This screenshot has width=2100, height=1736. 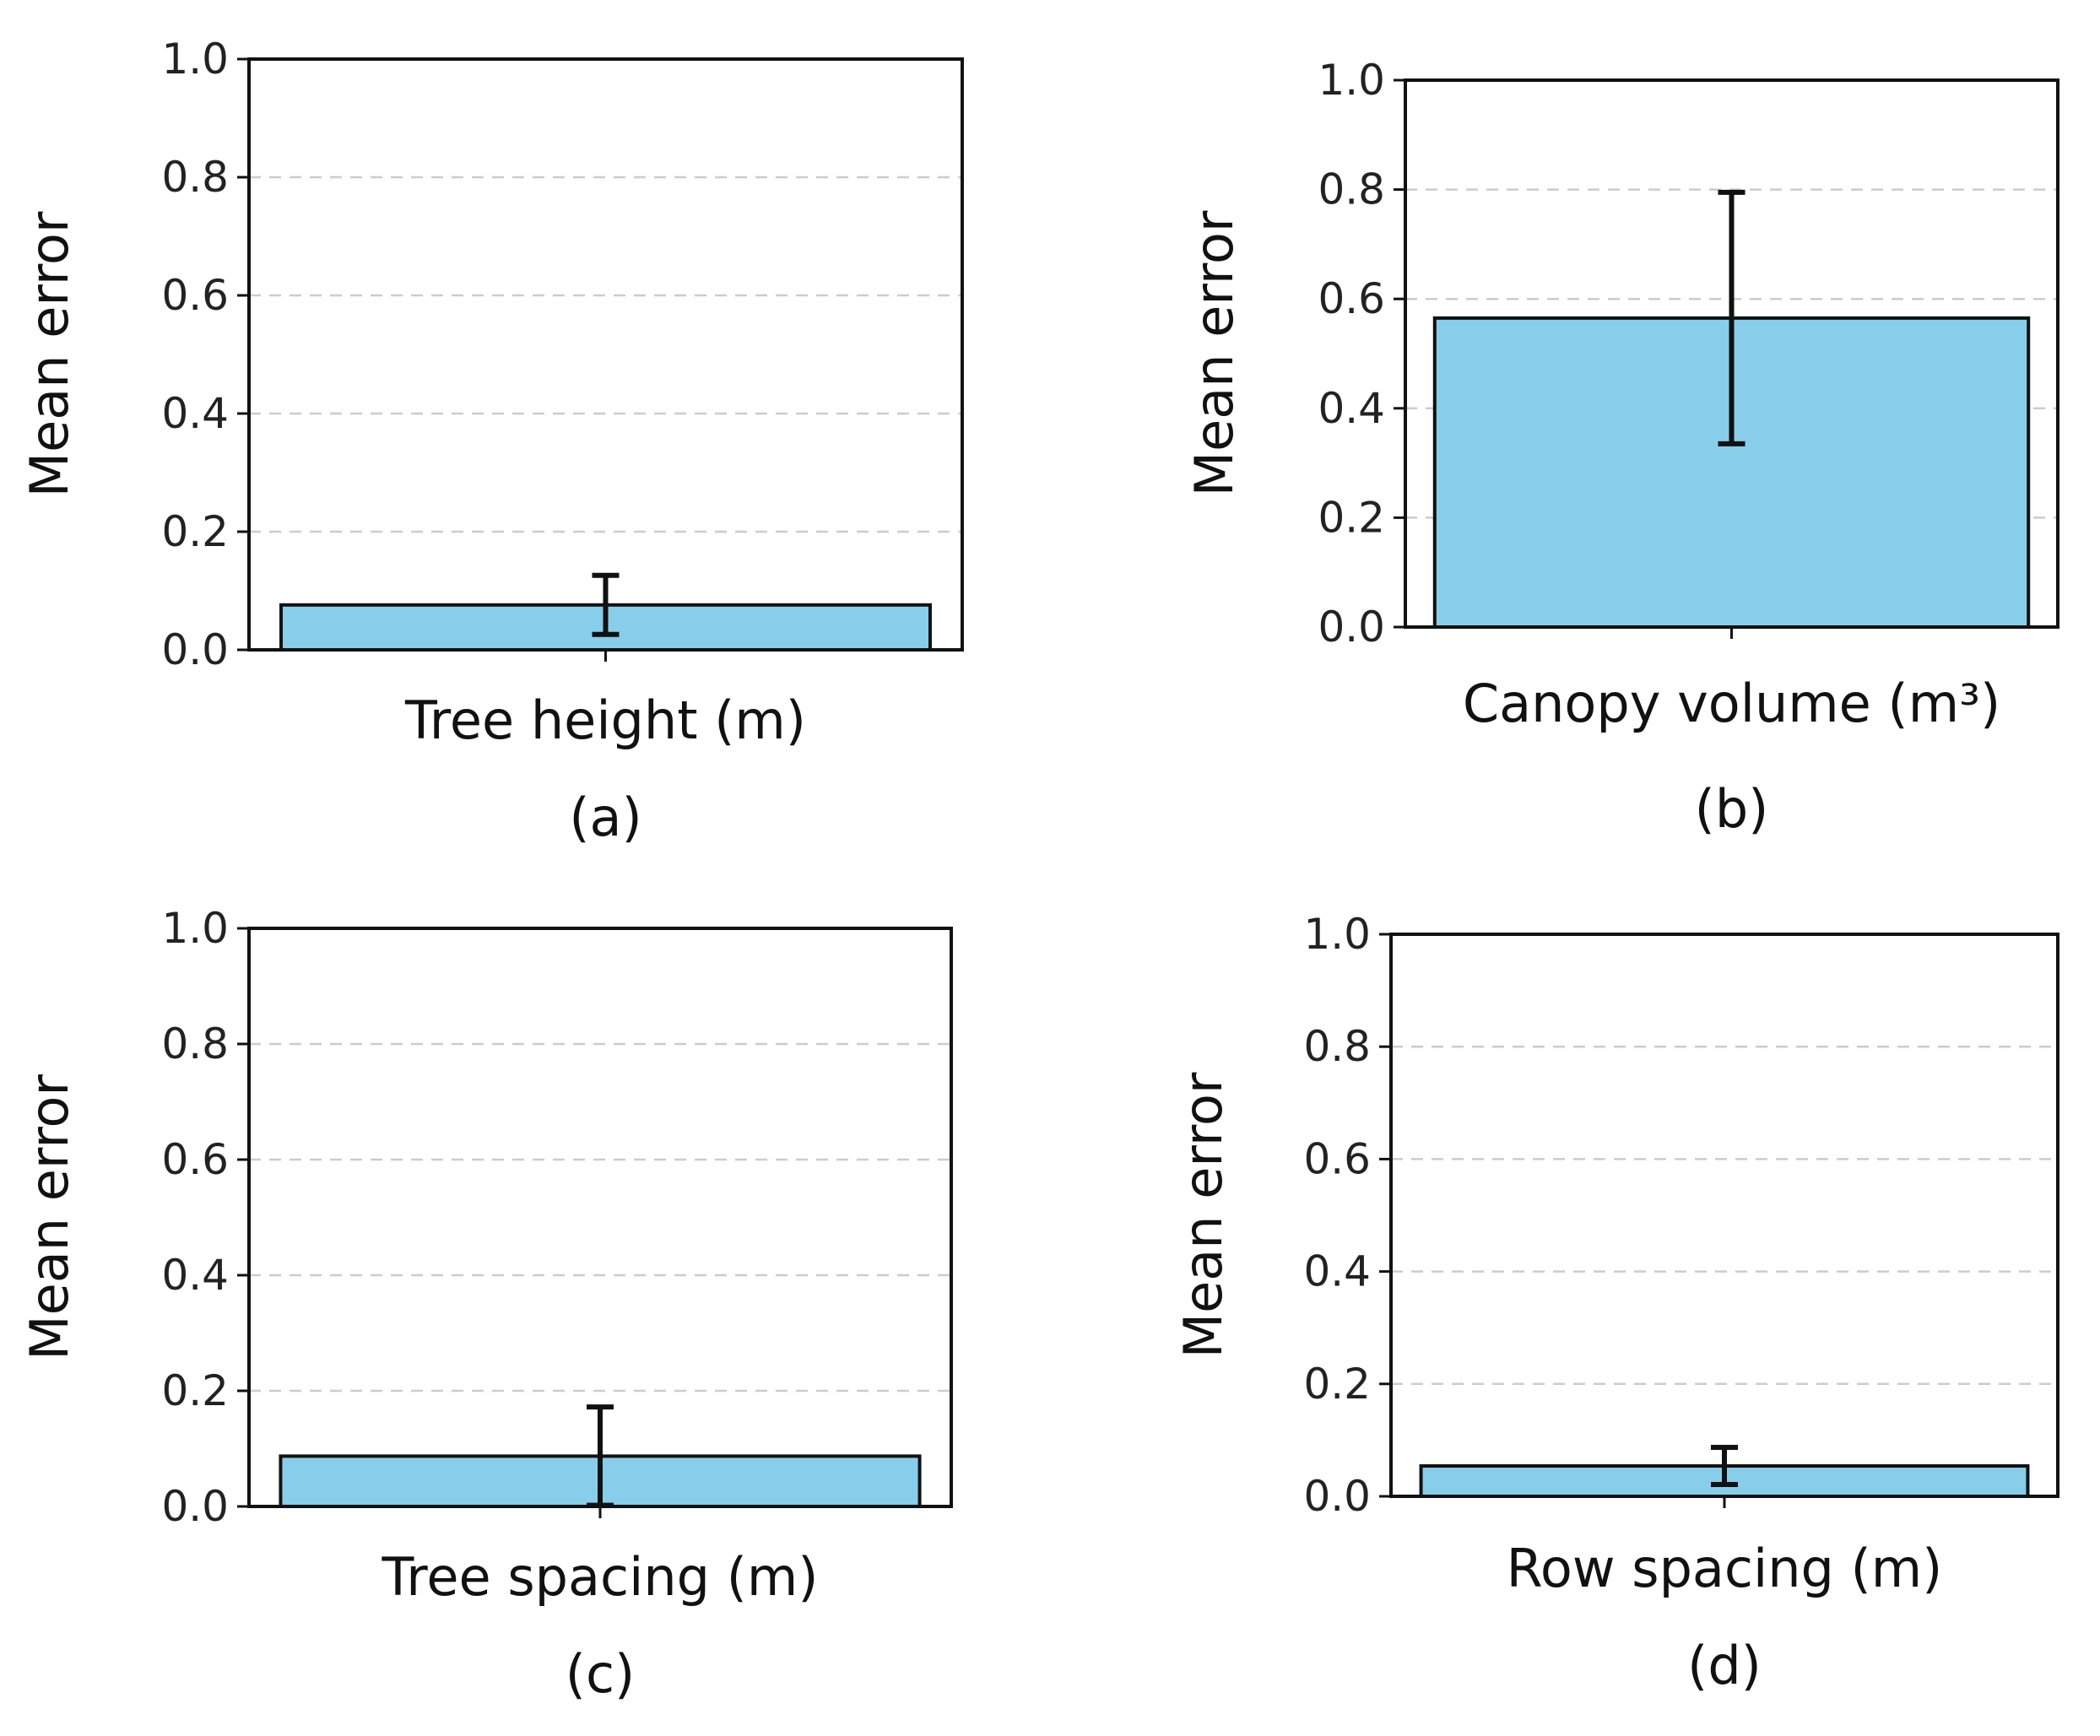 I want to click on panel-a-ylabel: Mean error, so click(x=49, y=354).